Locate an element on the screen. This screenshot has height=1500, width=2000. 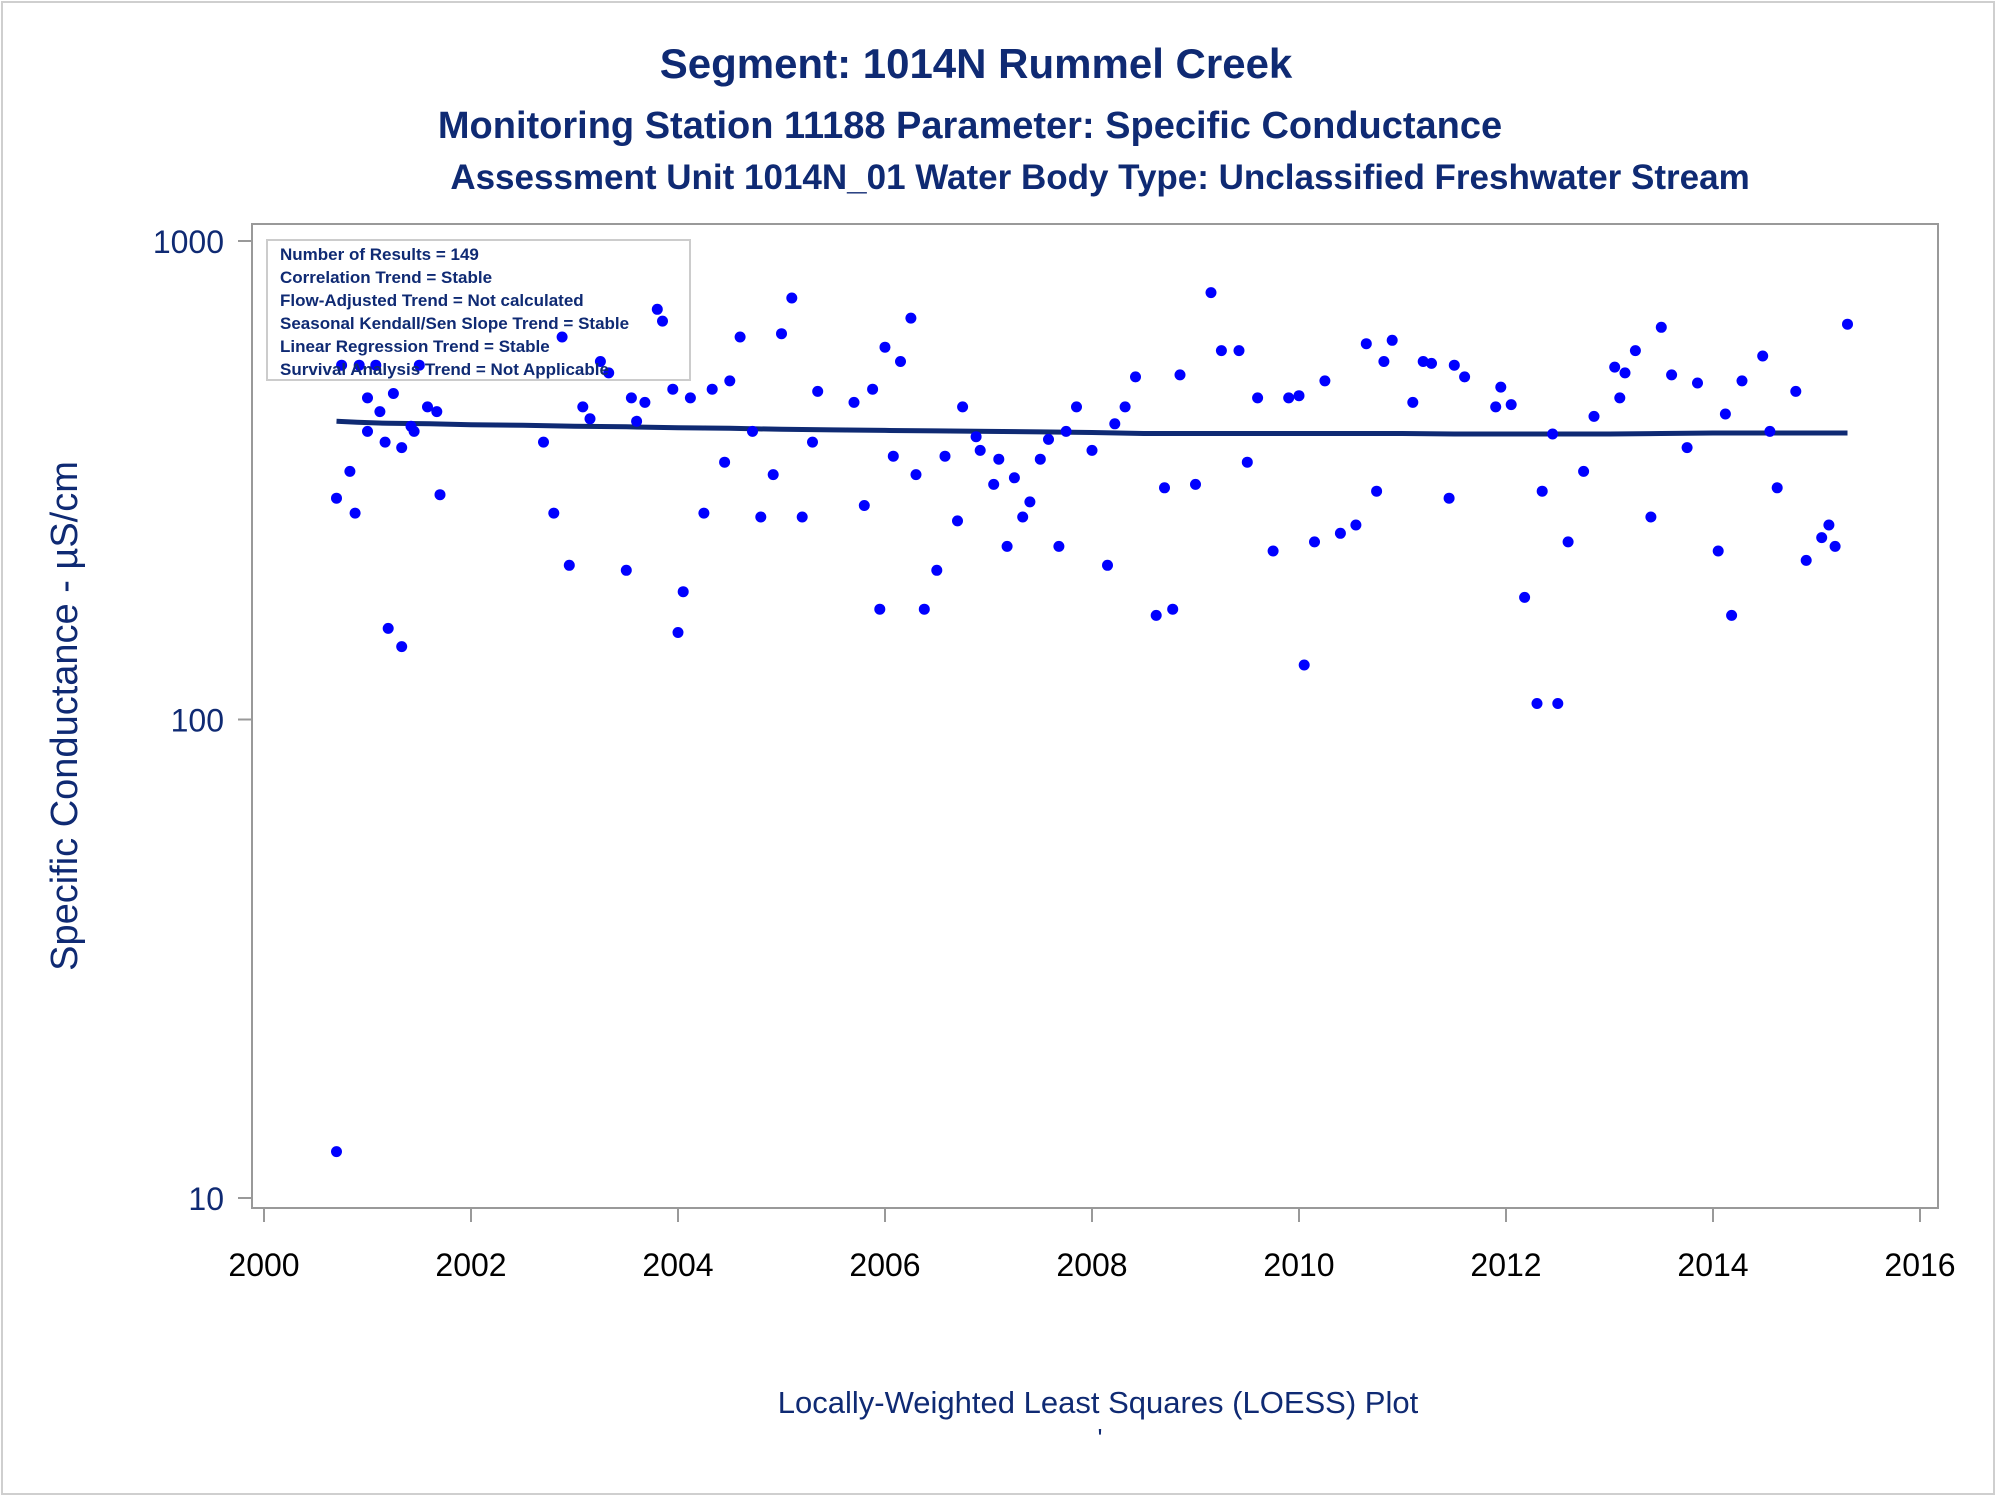
x-tick-label: 2016 is located at coordinates (1919, 1265).